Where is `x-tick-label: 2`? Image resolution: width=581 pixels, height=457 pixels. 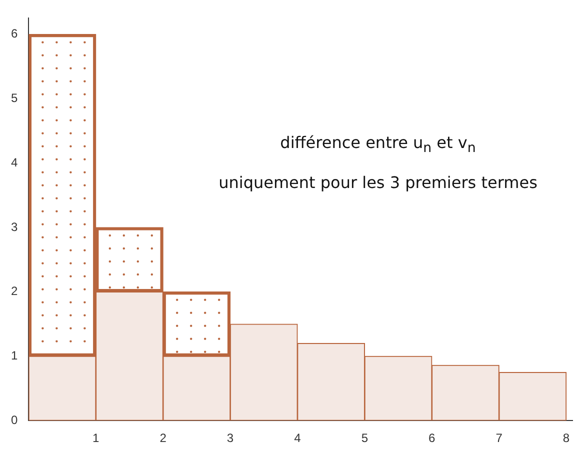 x-tick-label: 2 is located at coordinates (163, 438).